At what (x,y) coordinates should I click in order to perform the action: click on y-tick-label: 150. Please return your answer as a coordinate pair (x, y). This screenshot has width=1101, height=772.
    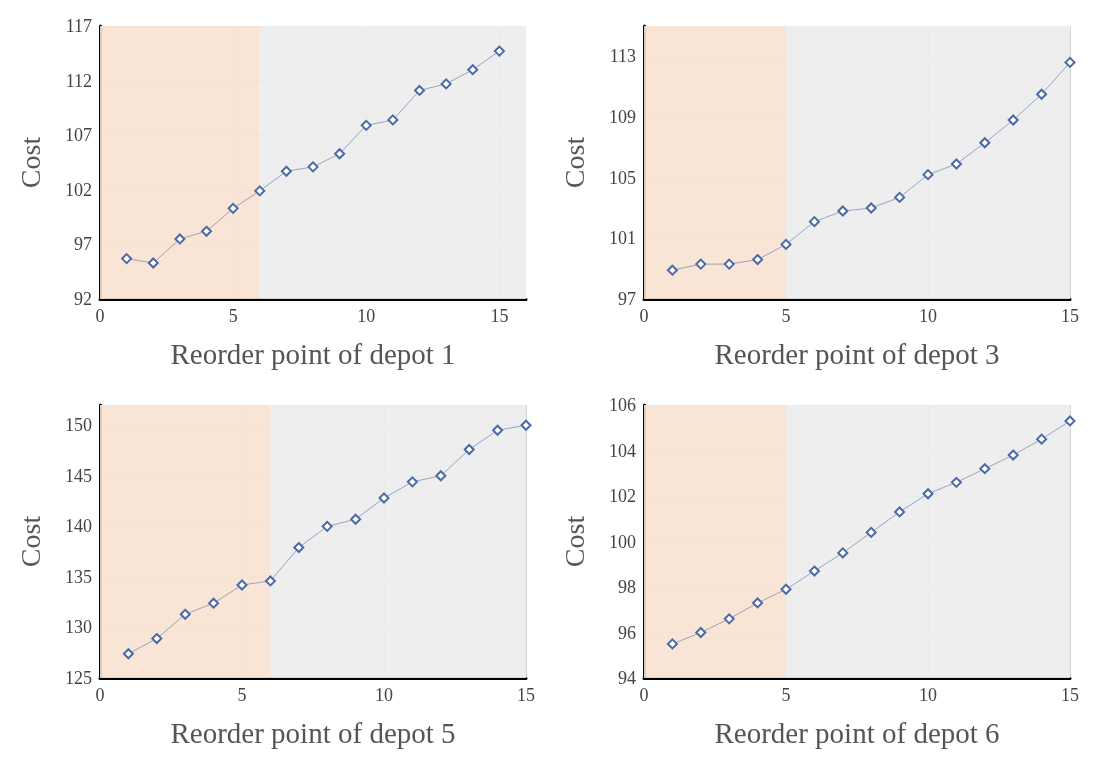
    Looking at the image, I should click on (78, 425).